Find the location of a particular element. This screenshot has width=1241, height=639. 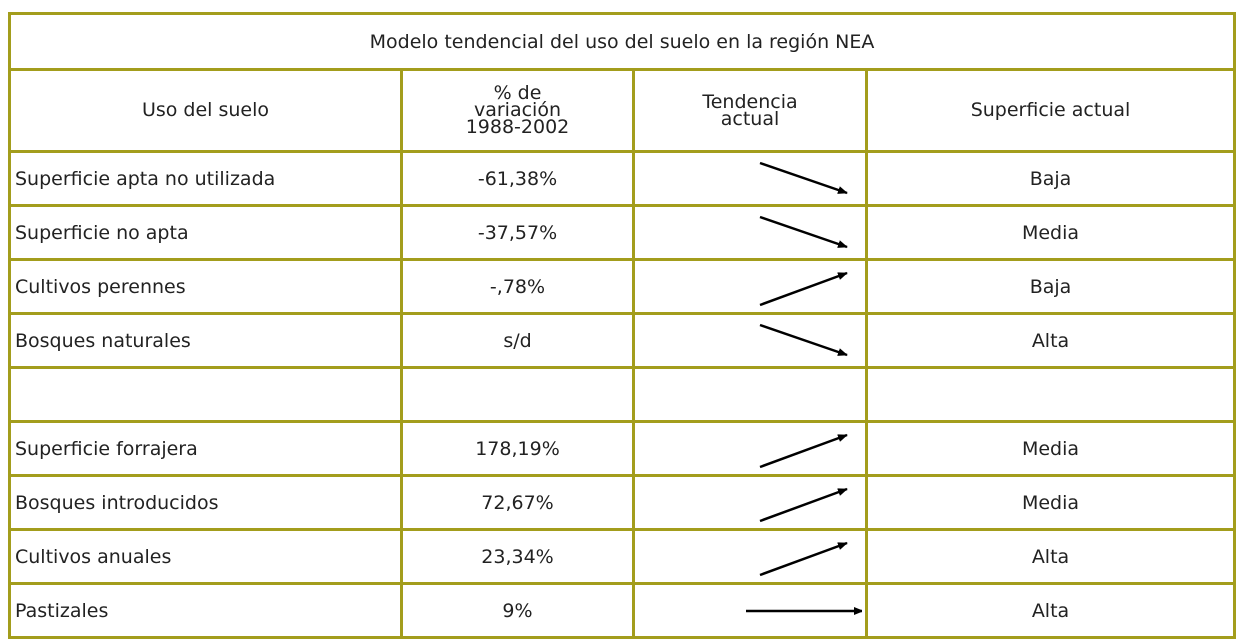

table-row: Bosques naturales s/d Alta is located at coordinates (622, 340).